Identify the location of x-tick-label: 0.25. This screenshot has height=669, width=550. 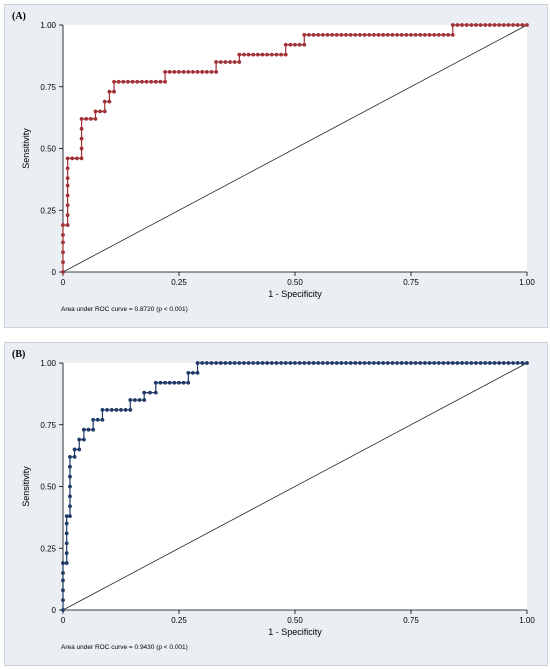
(179, 620).